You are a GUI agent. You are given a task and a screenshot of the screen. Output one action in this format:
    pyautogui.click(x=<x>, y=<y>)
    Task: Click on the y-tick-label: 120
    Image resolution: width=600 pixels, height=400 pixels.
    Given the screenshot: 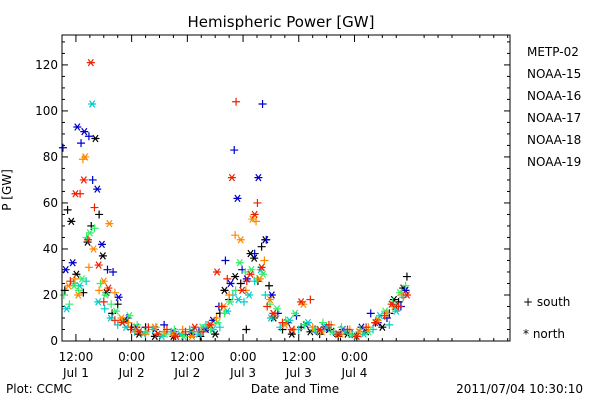 What is the action you would take?
    pyautogui.click(x=46, y=65)
    